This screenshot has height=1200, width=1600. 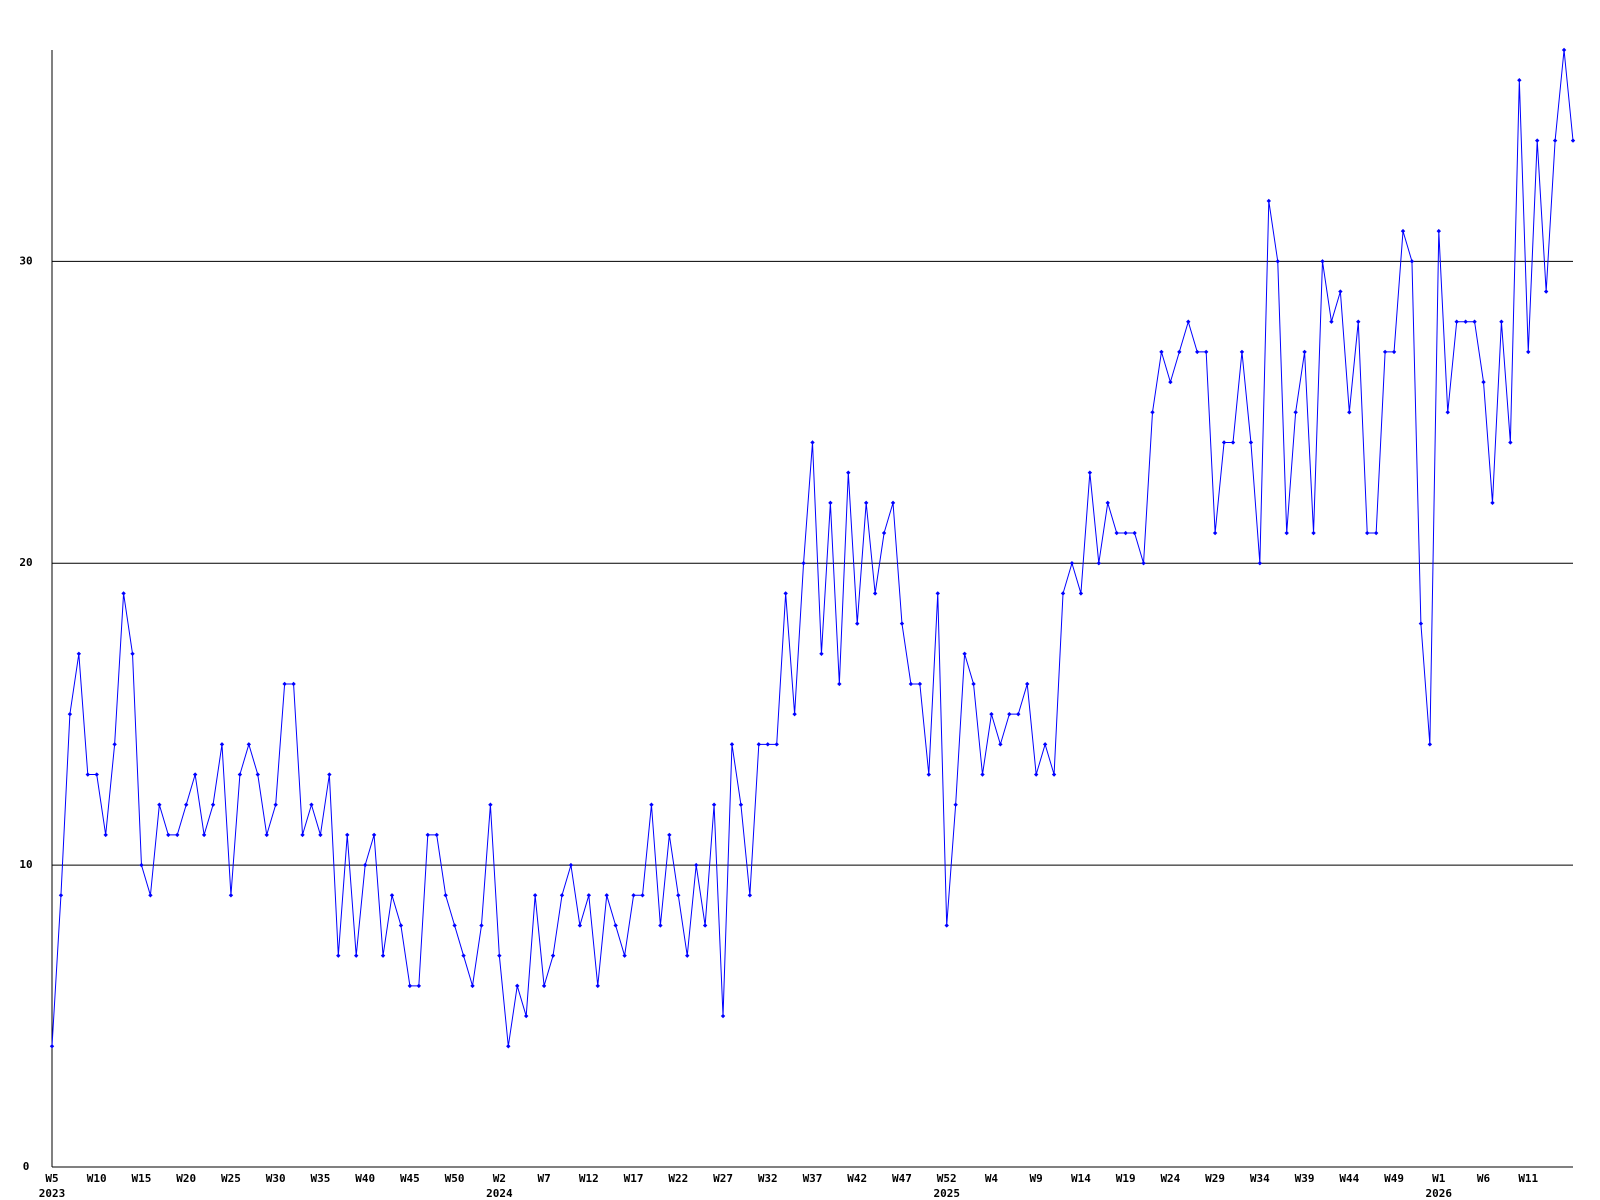 I want to click on x-tick-label: W5, so click(x=51, y=1178).